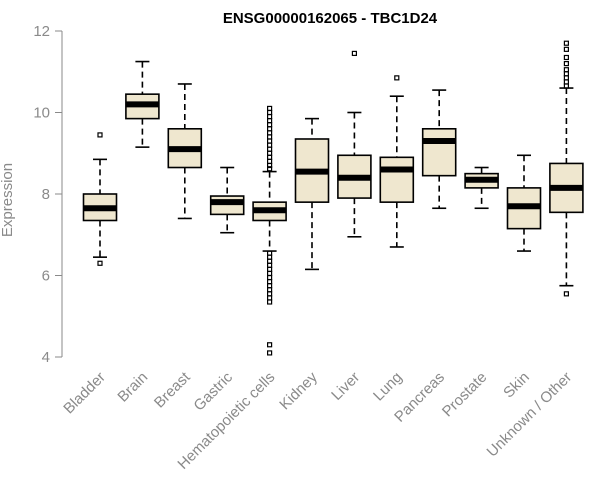 The image size is (600, 500). I want to click on y-axis-label: Expression, so click(8, 200).